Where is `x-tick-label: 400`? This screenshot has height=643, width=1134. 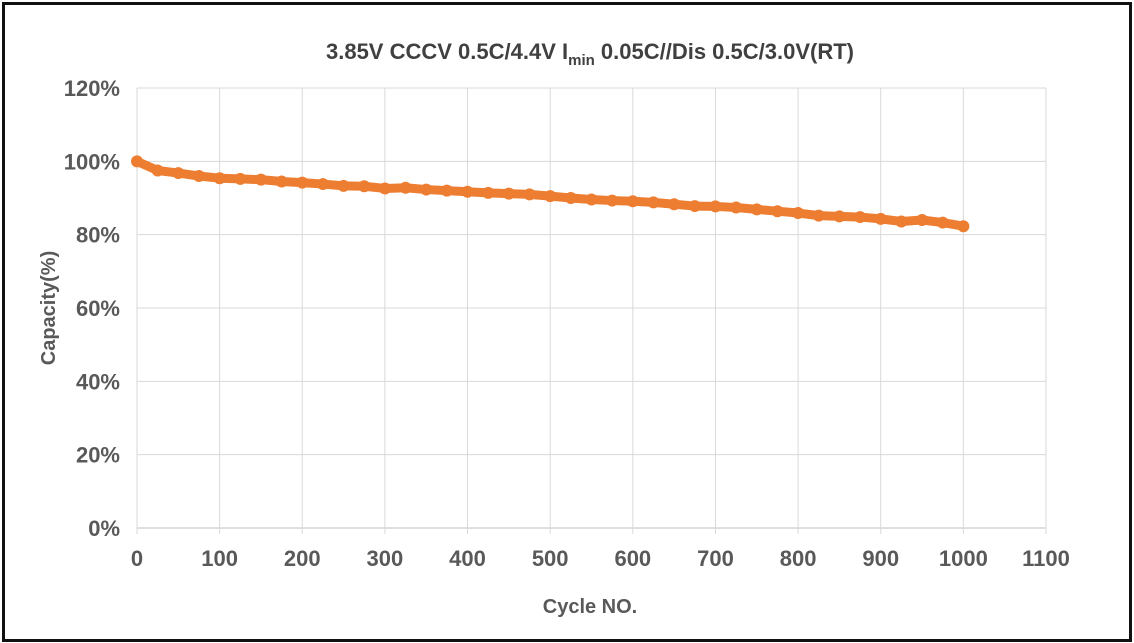 x-tick-label: 400 is located at coordinates (467, 558).